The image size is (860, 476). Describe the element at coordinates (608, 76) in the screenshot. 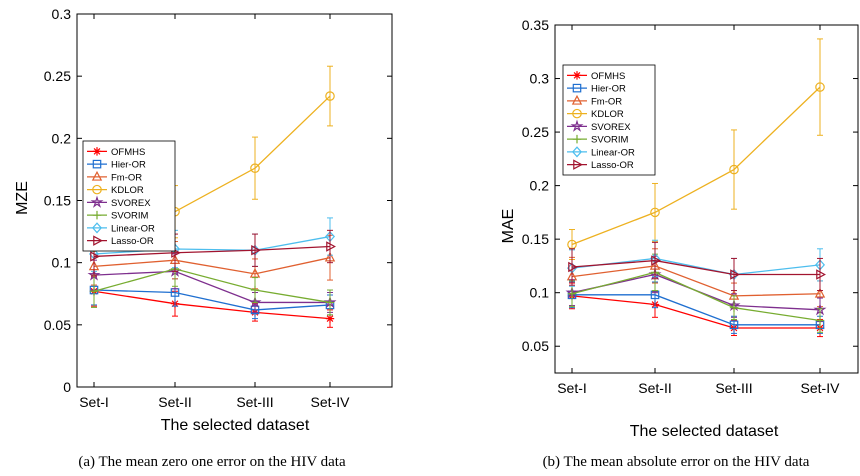

I see `legend-label: OFMHS` at that location.